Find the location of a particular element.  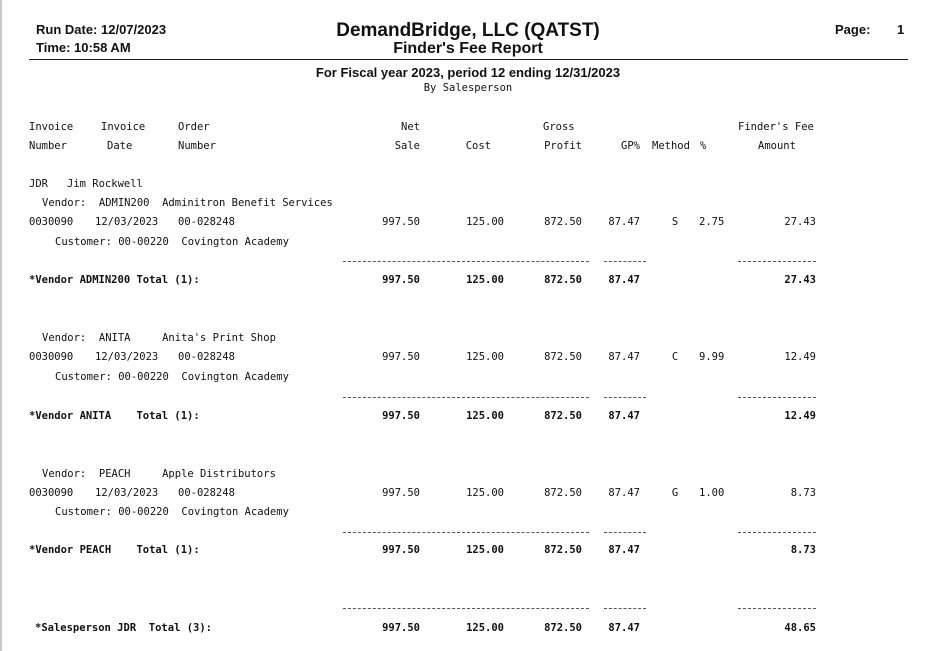

salesperson-code: JDR is located at coordinates (38, 184).